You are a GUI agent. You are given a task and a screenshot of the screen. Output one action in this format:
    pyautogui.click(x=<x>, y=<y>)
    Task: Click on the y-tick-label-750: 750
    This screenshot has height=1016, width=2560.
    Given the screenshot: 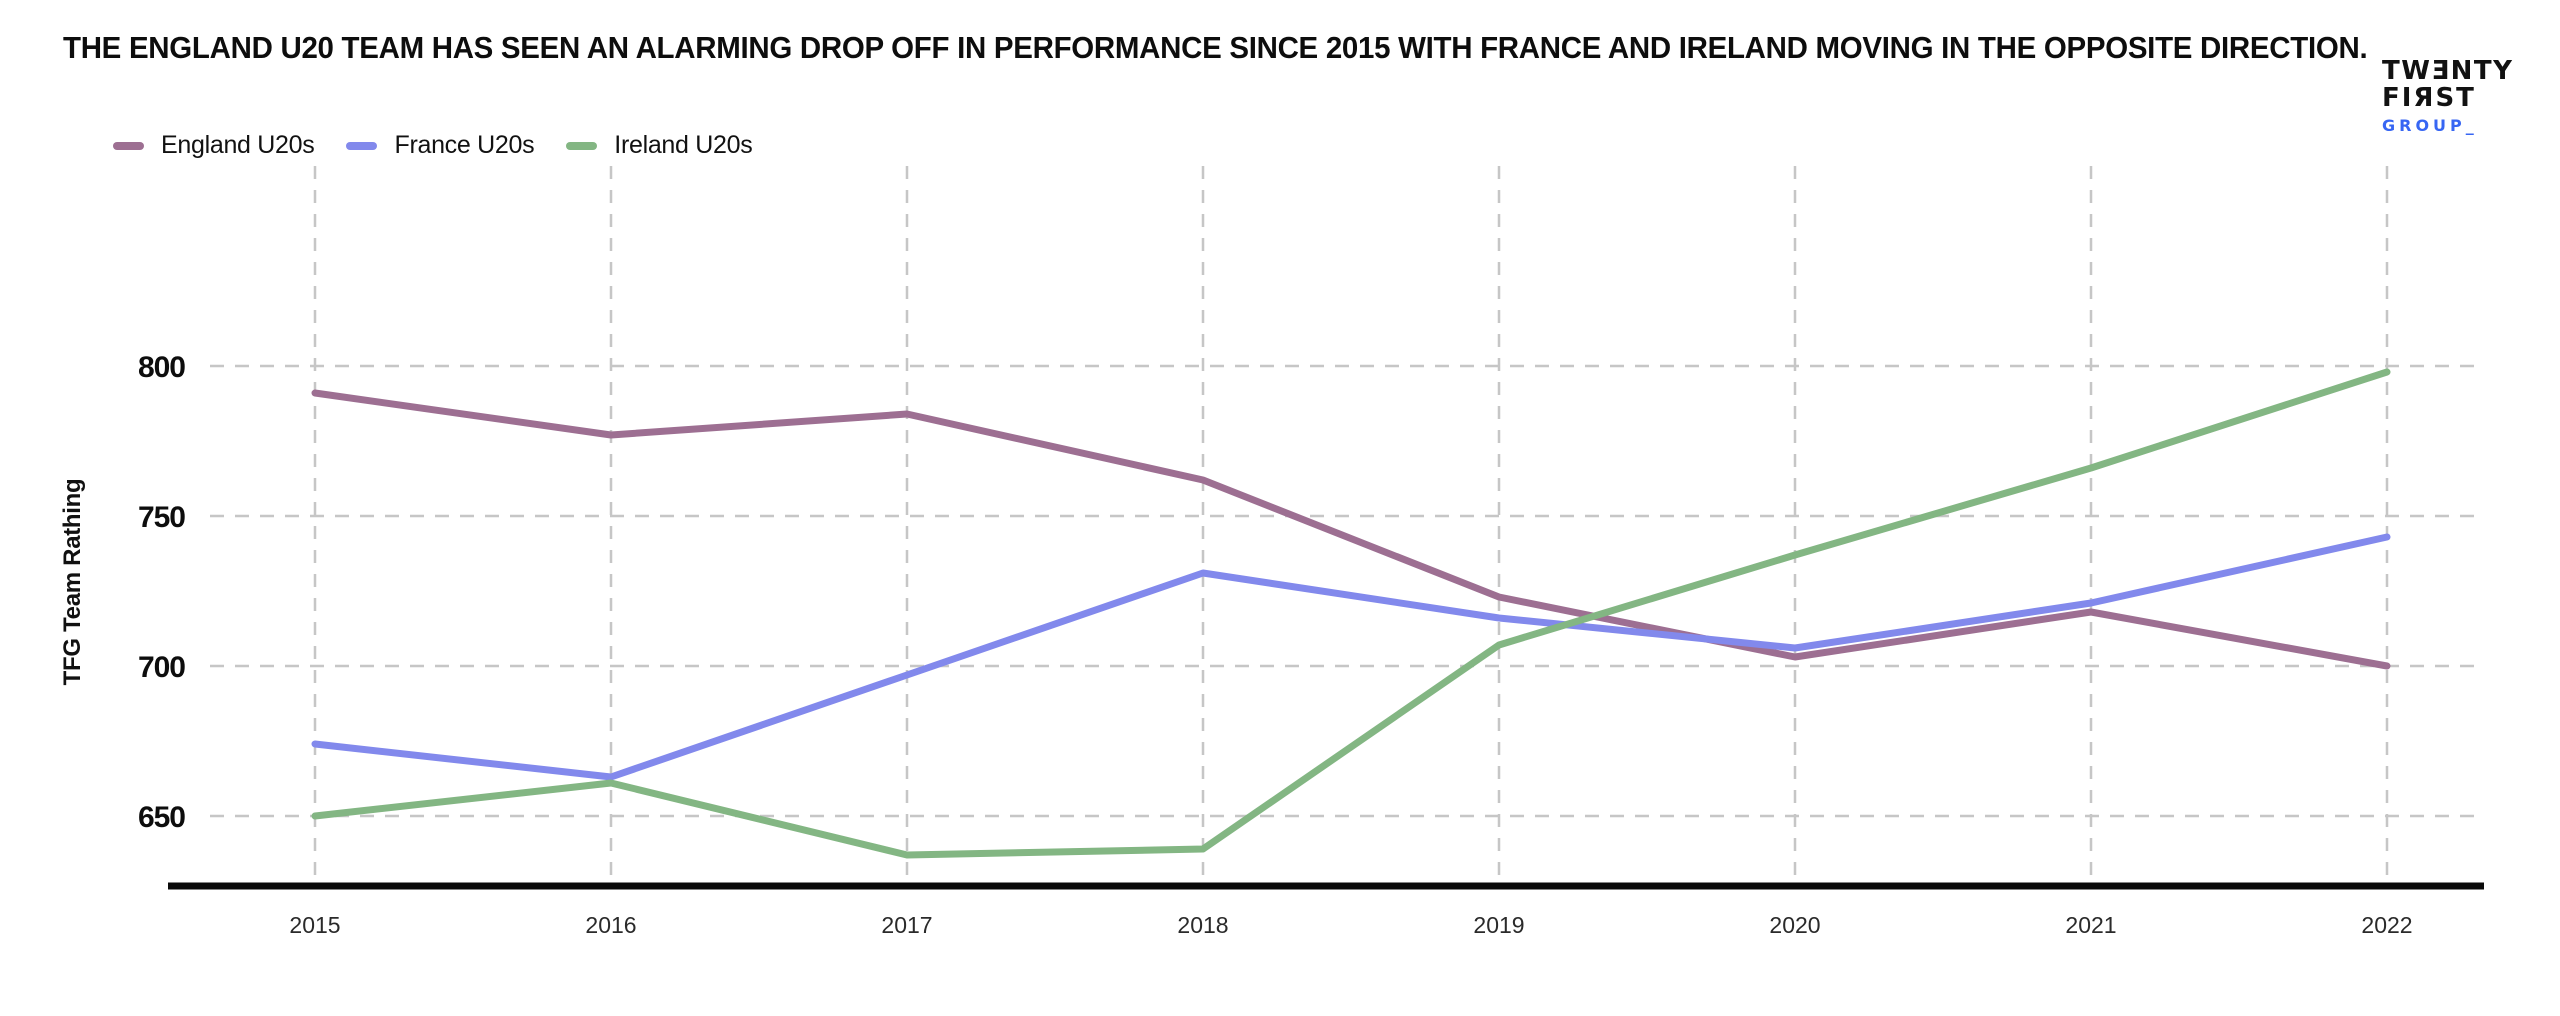 What is the action you would take?
    pyautogui.click(x=161, y=517)
    